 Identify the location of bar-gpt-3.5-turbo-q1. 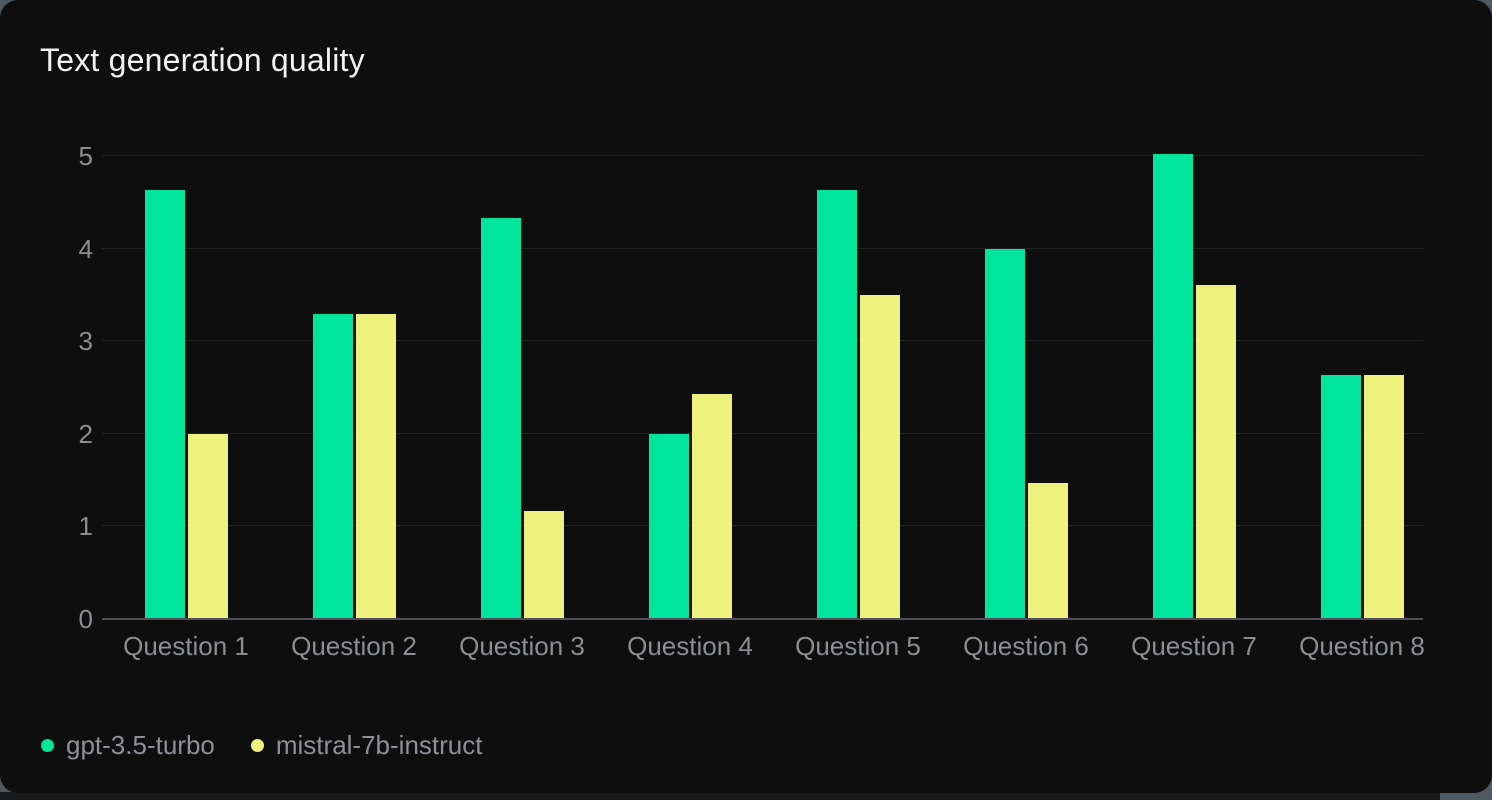
(164, 404).